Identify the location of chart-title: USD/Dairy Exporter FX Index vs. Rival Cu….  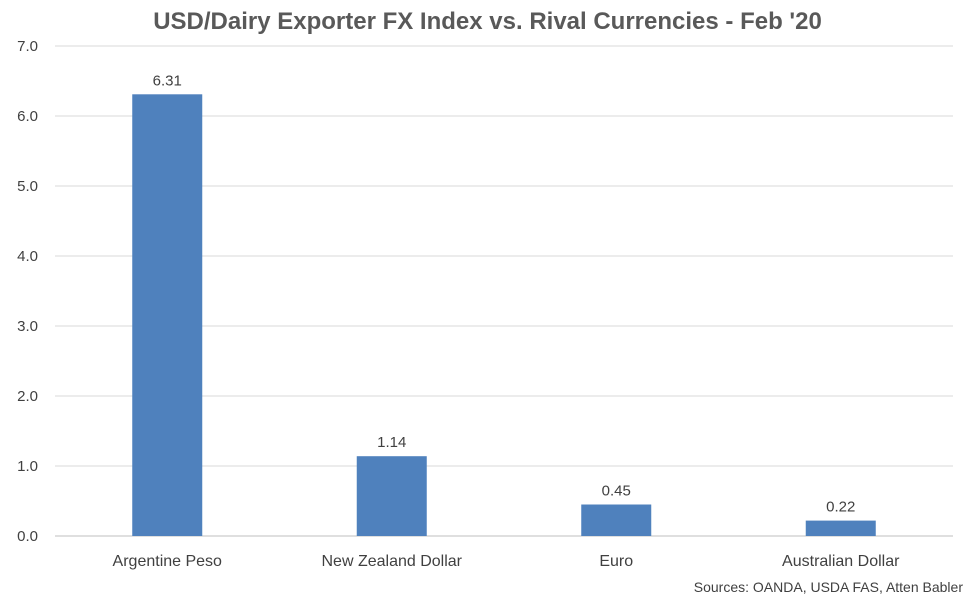
(487, 21).